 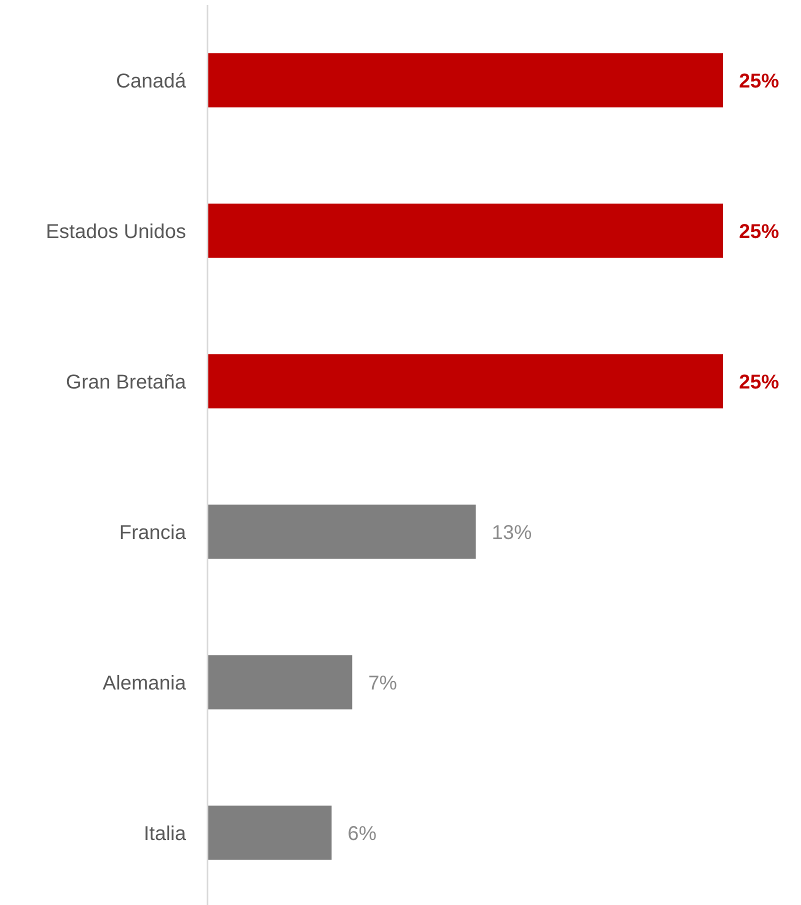 I want to click on y-tick-label: Canadá, so click(x=151, y=81).